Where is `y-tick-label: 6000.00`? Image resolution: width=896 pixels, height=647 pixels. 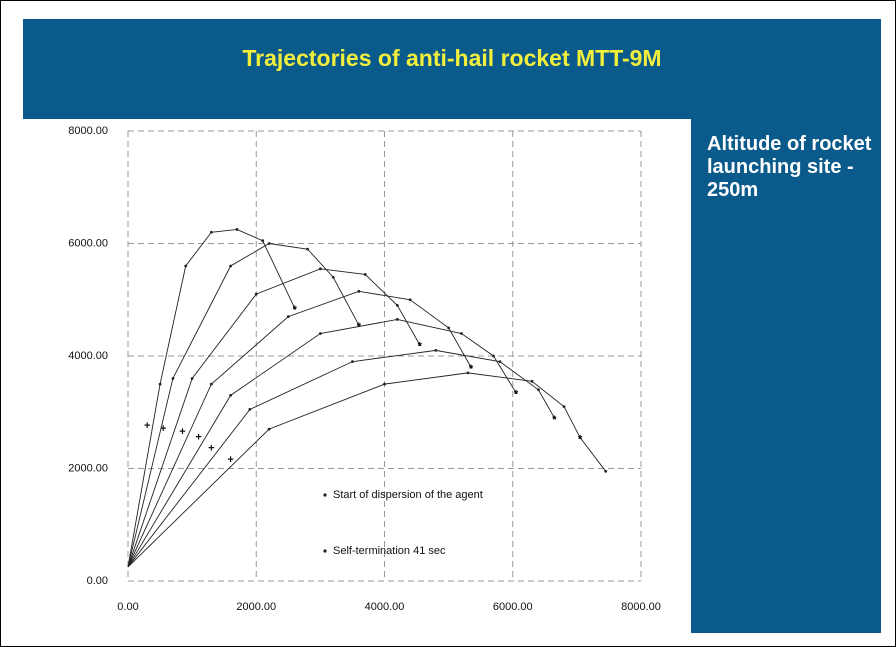
y-tick-label: 6000.00 is located at coordinates (88, 243).